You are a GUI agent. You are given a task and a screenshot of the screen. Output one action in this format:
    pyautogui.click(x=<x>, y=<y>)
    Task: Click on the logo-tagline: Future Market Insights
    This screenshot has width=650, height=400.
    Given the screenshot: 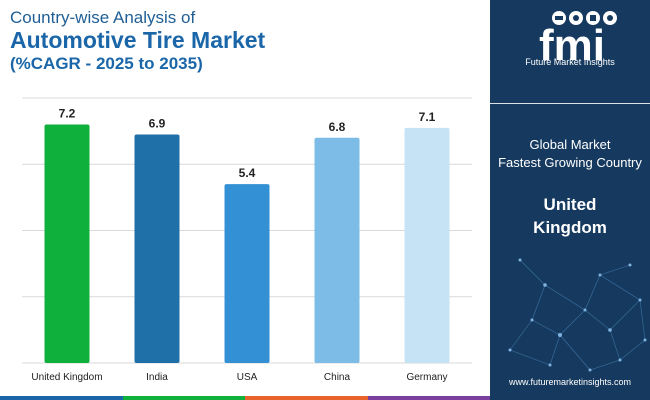 What is the action you would take?
    pyautogui.click(x=570, y=62)
    